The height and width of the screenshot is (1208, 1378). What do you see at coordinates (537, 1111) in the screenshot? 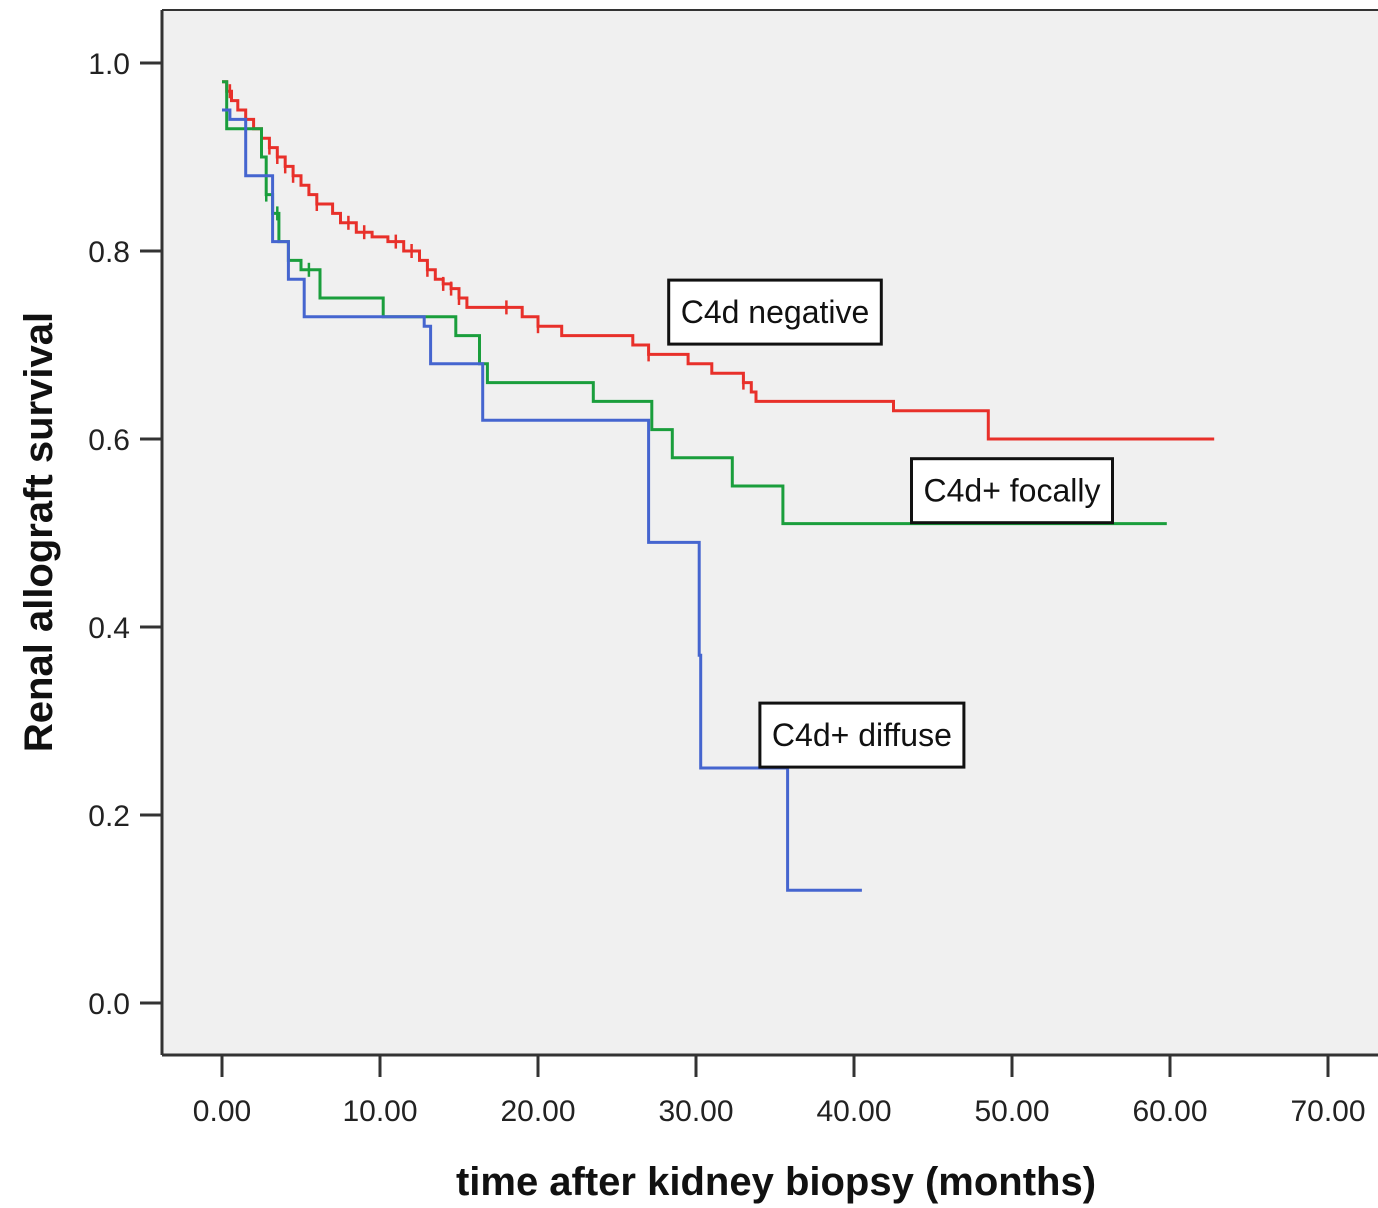
I see `x-tick-label: 20.00` at bounding box center [537, 1111].